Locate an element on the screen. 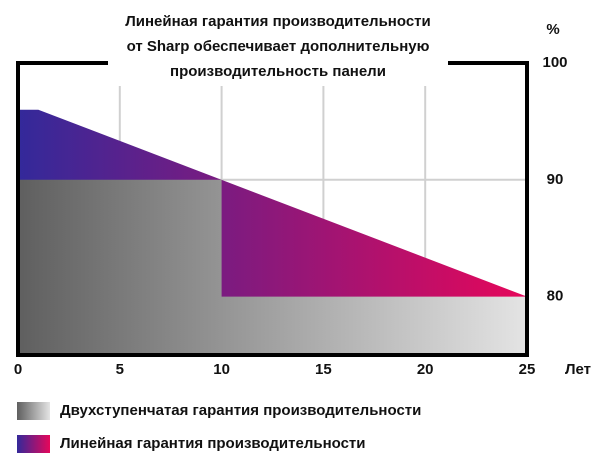 The image size is (600, 475). chart-title: Линейная гарантия производительности is located at coordinates (278, 21).